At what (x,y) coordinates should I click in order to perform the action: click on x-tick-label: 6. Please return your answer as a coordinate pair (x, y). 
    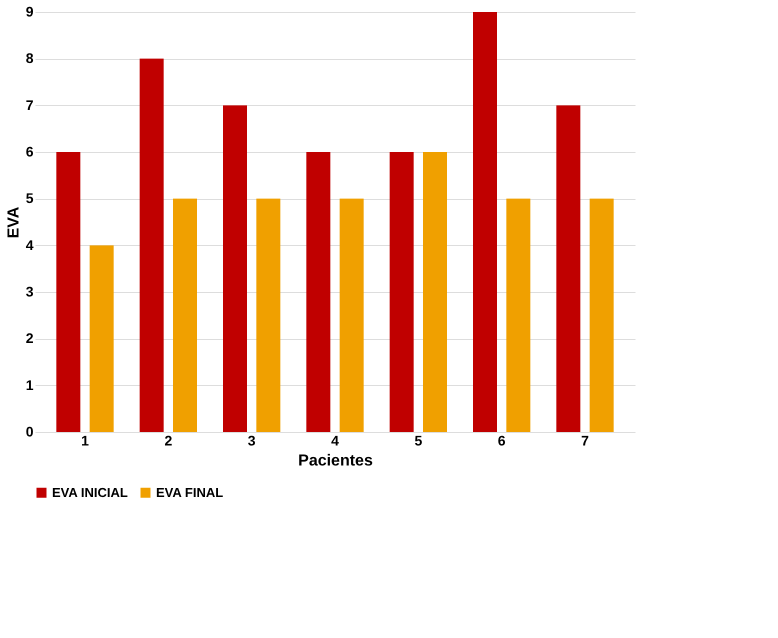
    Looking at the image, I should click on (502, 440).